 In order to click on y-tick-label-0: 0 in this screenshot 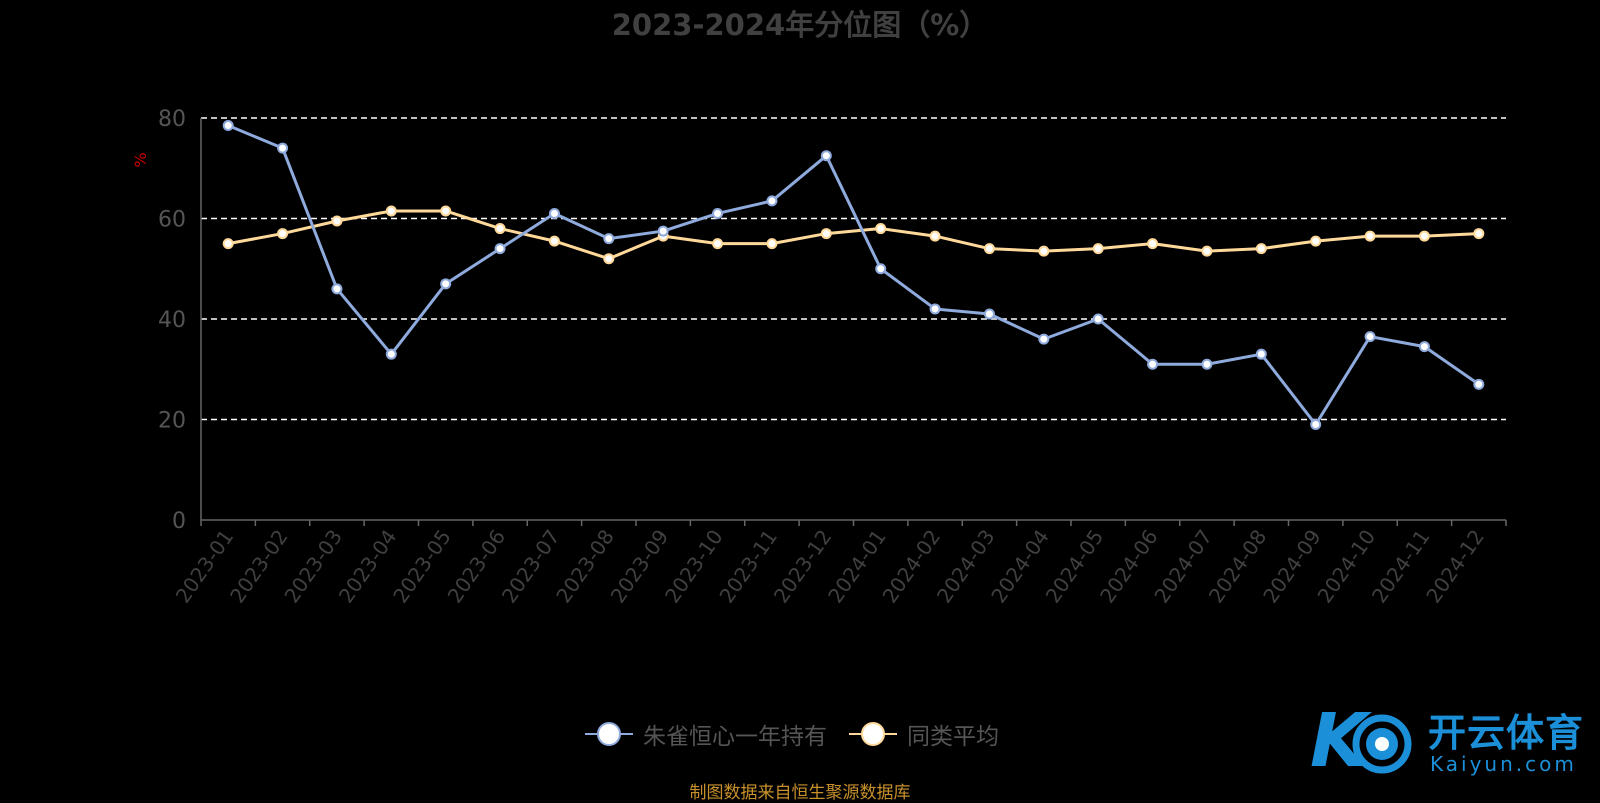, I will do `click(179, 521)`.